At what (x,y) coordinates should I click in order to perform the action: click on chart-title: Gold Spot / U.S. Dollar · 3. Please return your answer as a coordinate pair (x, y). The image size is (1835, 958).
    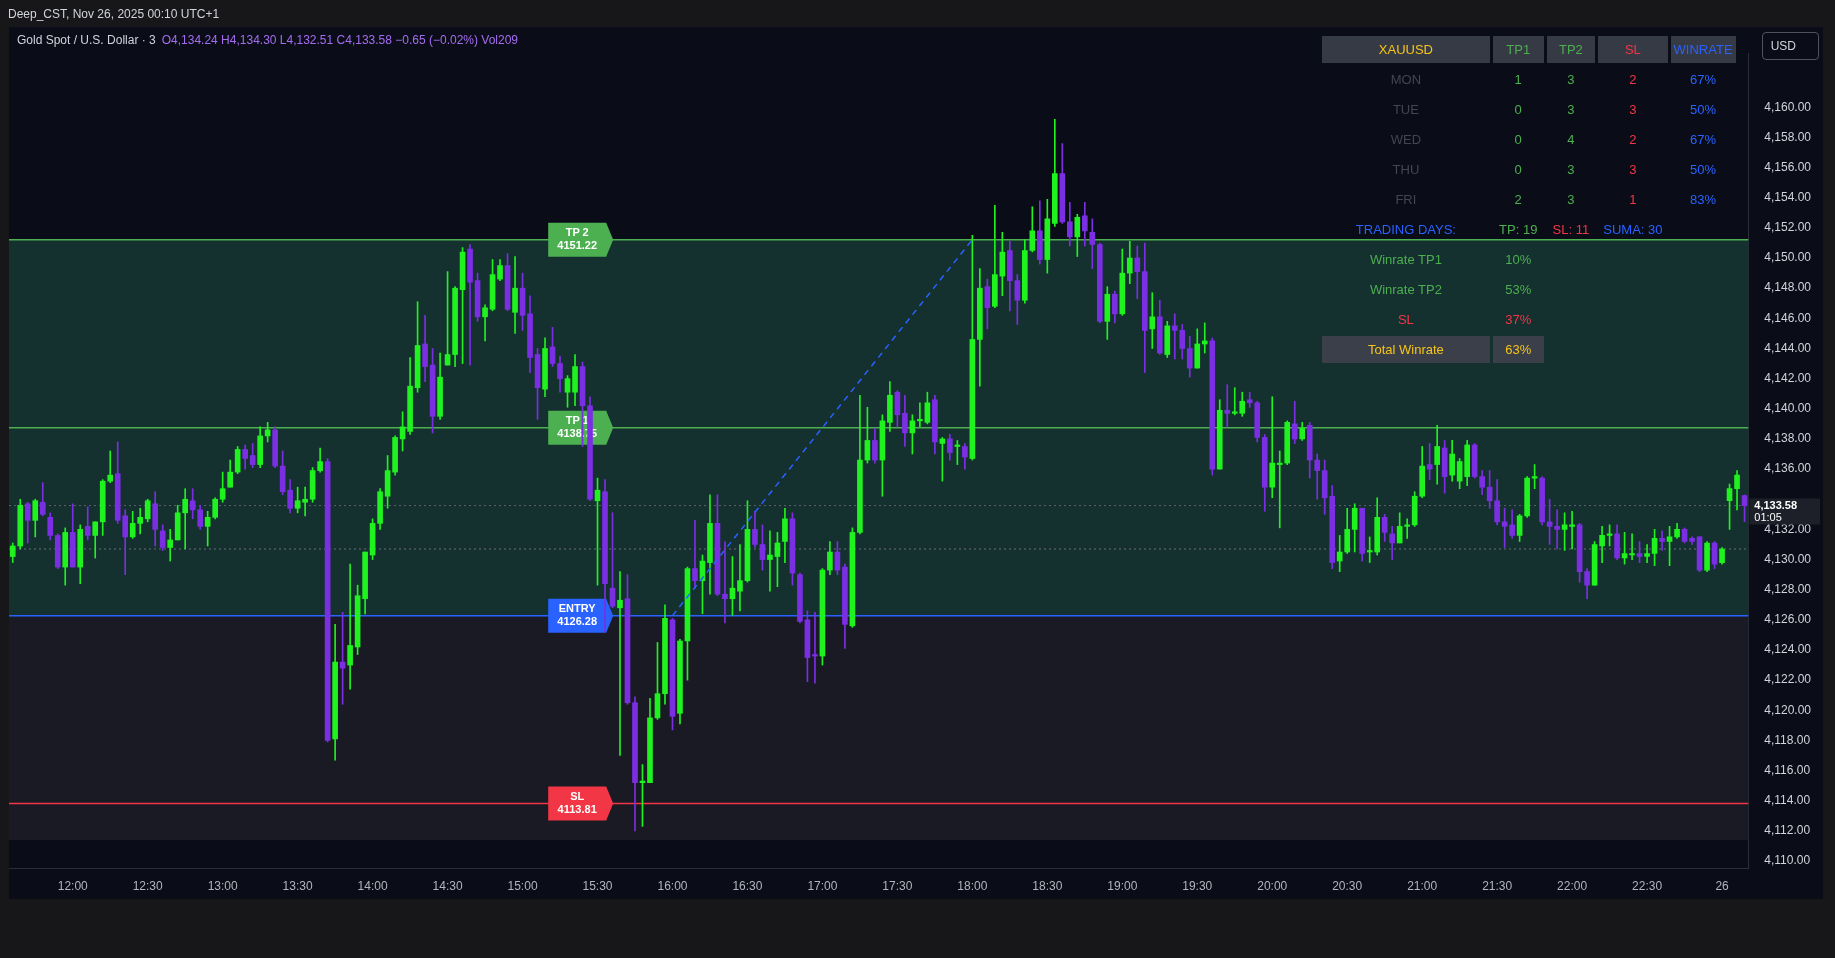
    Looking at the image, I should click on (86, 40).